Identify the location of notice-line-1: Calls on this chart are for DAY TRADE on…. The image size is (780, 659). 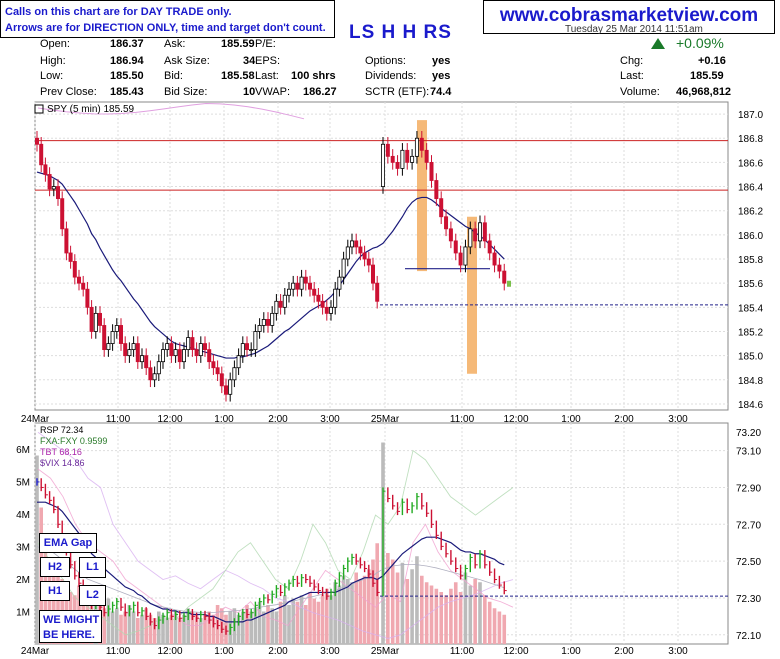
(118, 12).